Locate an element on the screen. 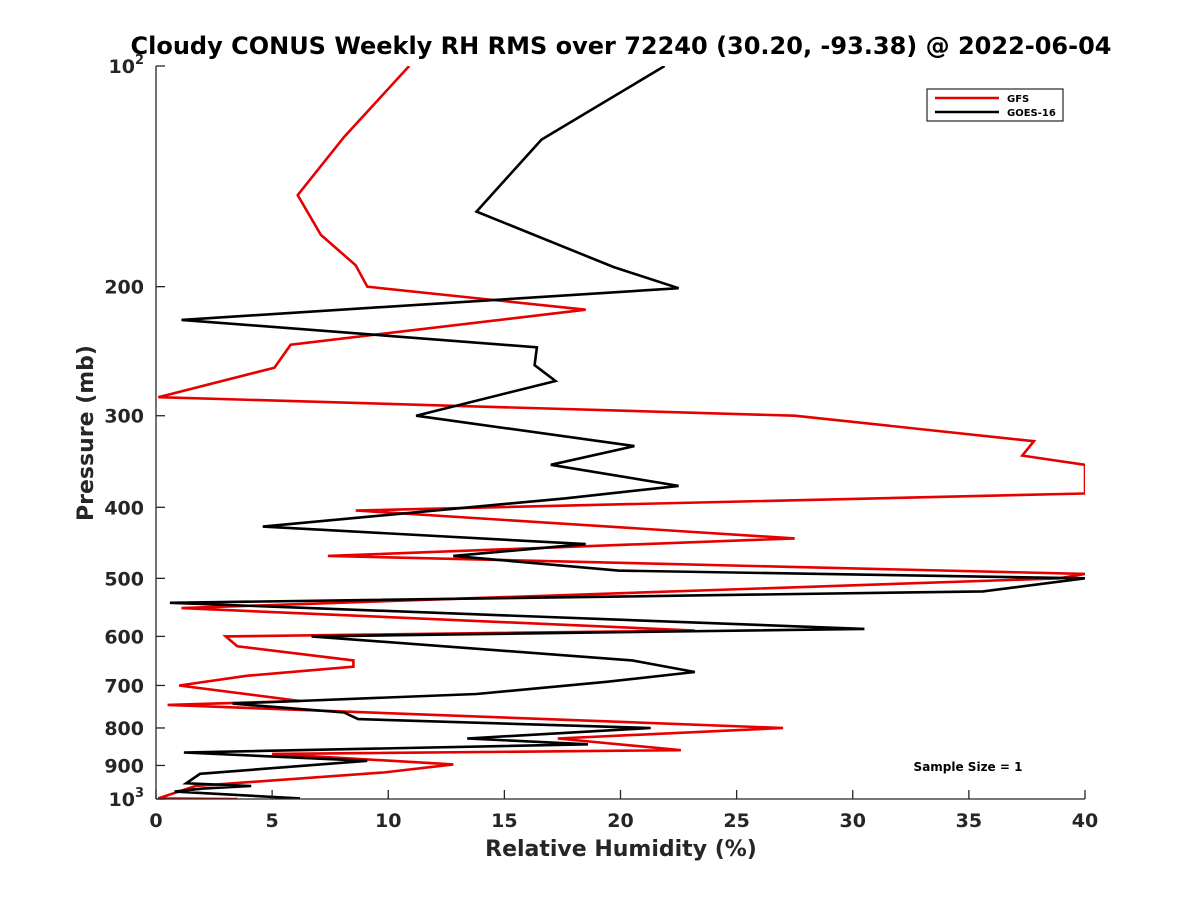 This screenshot has height=900, width=1200. x-tick-label: 20 is located at coordinates (620, 821).